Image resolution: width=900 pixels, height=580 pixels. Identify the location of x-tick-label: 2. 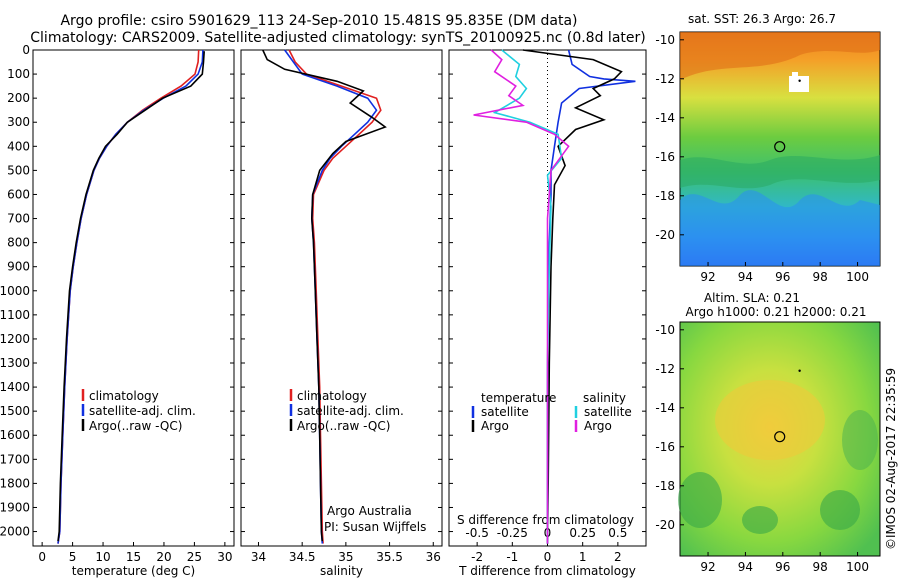
(618, 557).